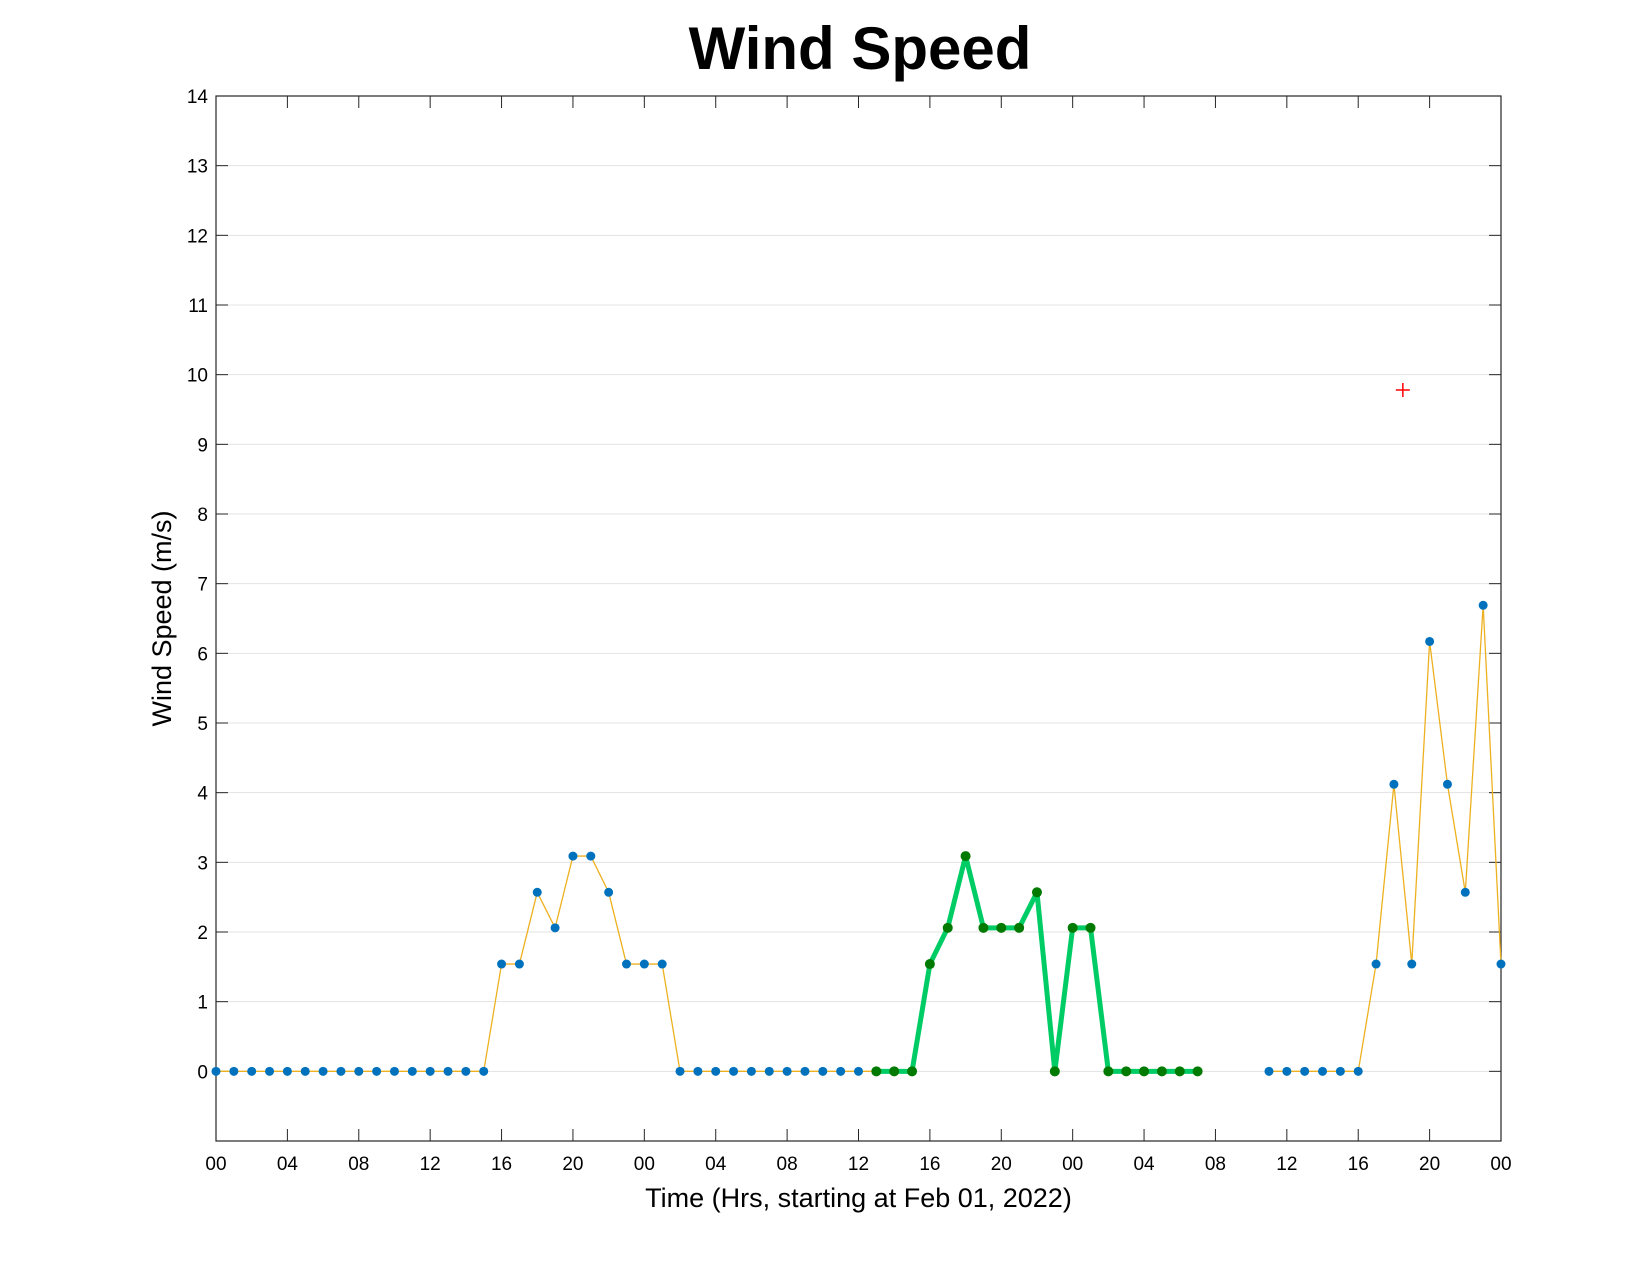 The image size is (1650, 1275). I want to click on outlier-point, so click(1402, 389).